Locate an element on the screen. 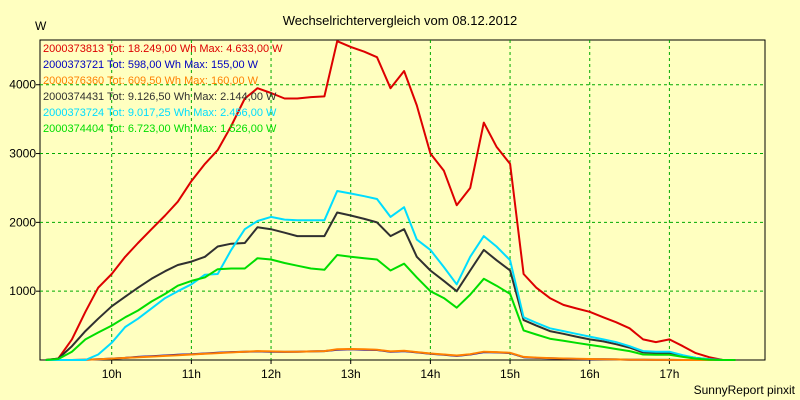  x-tick-label: 11h is located at coordinates (191, 374).